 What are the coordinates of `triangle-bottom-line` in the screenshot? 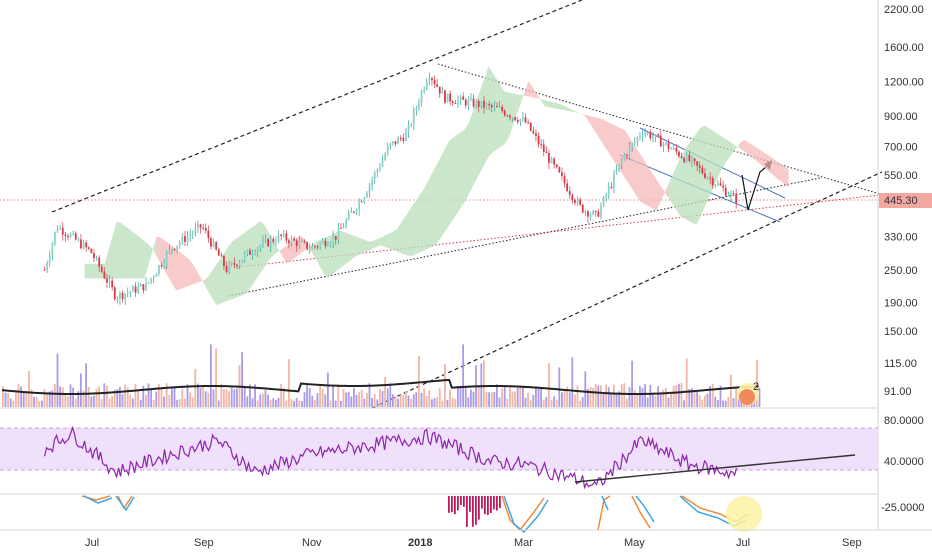 It's located at (524, 237).